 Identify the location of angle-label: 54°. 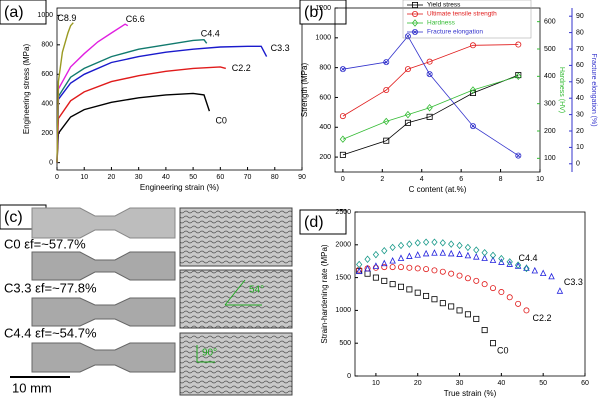
(256, 290).